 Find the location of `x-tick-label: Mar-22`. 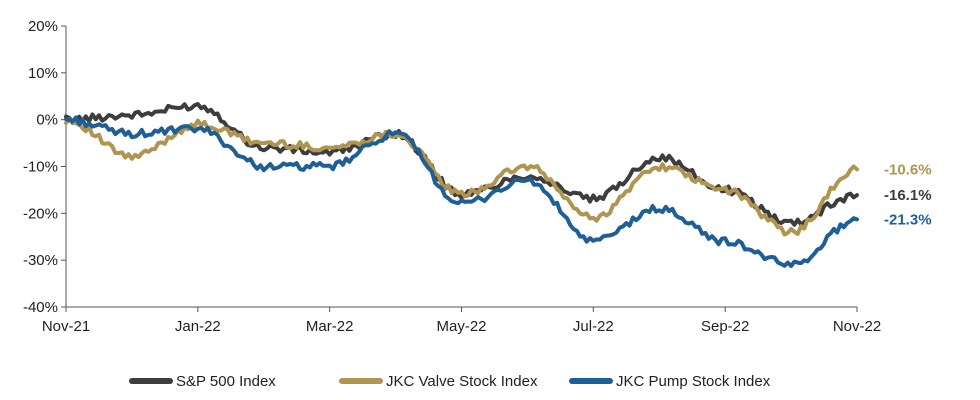

x-tick-label: Mar-22 is located at coordinates (330, 326).